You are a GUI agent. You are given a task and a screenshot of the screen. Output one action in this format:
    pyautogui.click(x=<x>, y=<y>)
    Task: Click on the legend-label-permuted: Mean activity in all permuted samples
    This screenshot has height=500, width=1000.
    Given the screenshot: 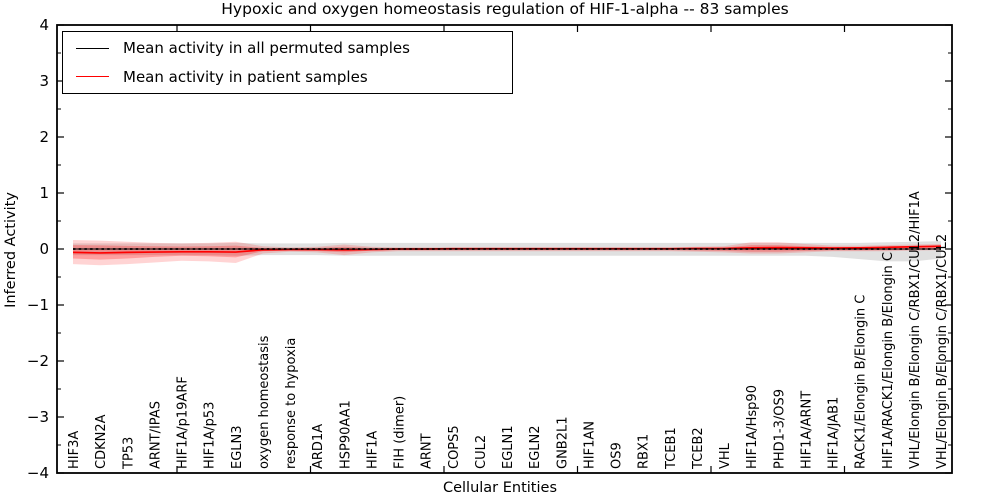 What is the action you would take?
    pyautogui.click(x=266, y=48)
    